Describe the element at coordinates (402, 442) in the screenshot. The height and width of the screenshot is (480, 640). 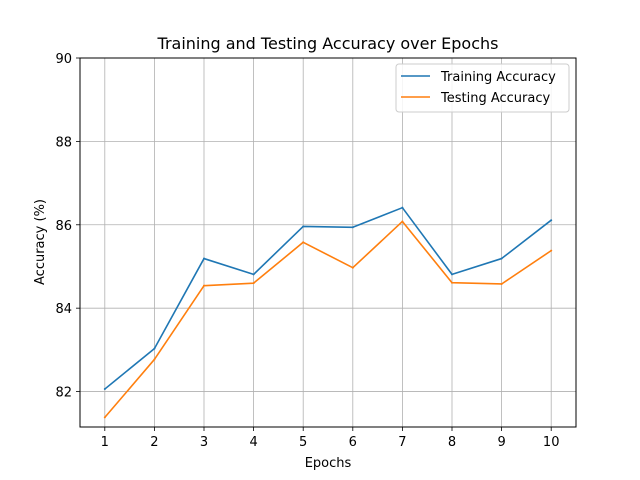
I see `x-tick-label: 7` at that location.